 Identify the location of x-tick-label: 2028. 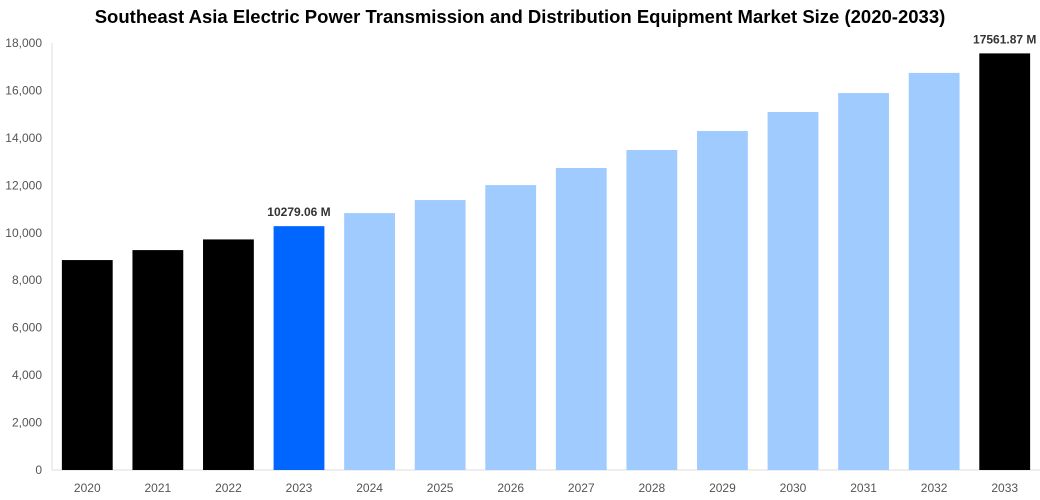
(652, 488).